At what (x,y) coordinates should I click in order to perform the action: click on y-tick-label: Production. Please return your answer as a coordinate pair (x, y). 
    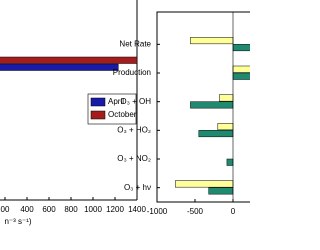
    Looking at the image, I should click on (132, 72).